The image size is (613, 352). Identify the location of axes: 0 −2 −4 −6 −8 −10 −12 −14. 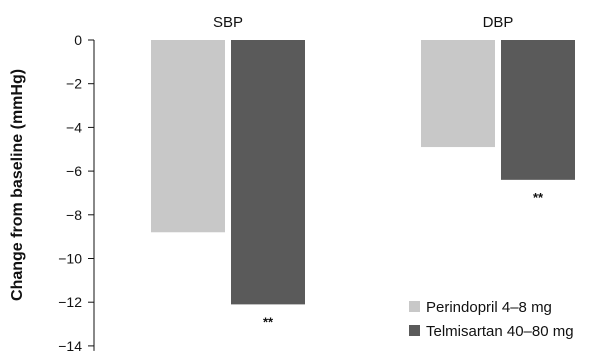
(76, 192).